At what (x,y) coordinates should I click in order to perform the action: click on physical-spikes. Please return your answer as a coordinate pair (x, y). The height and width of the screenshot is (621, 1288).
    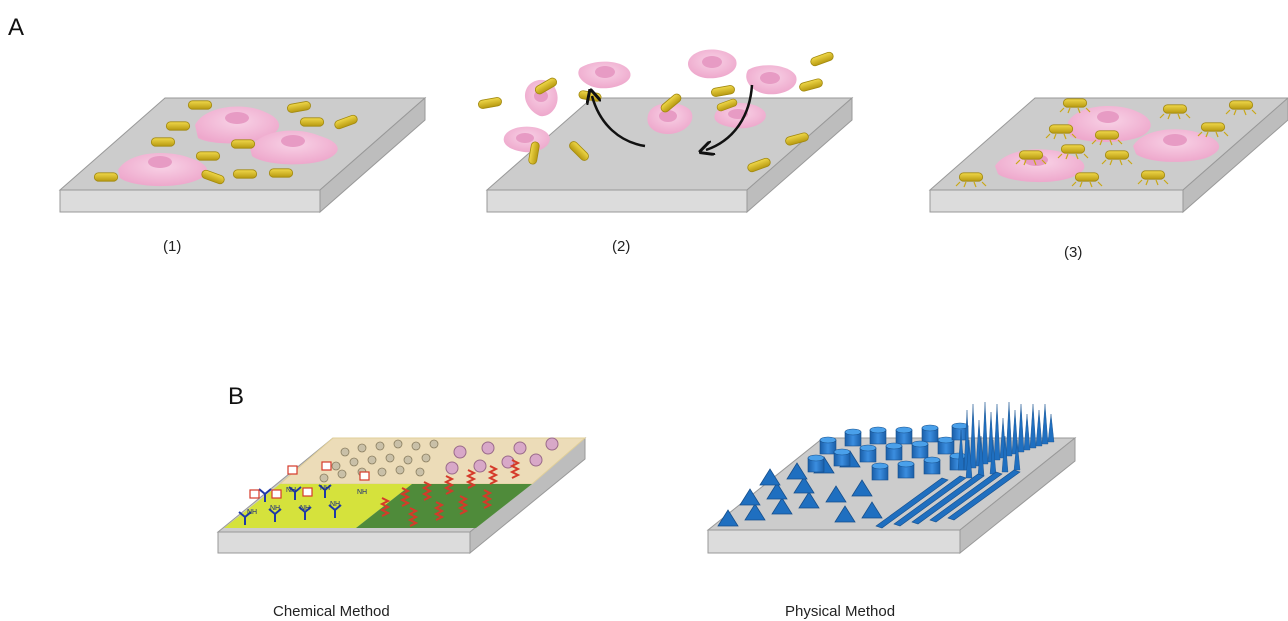
    Looking at the image, I should click on (1006, 440).